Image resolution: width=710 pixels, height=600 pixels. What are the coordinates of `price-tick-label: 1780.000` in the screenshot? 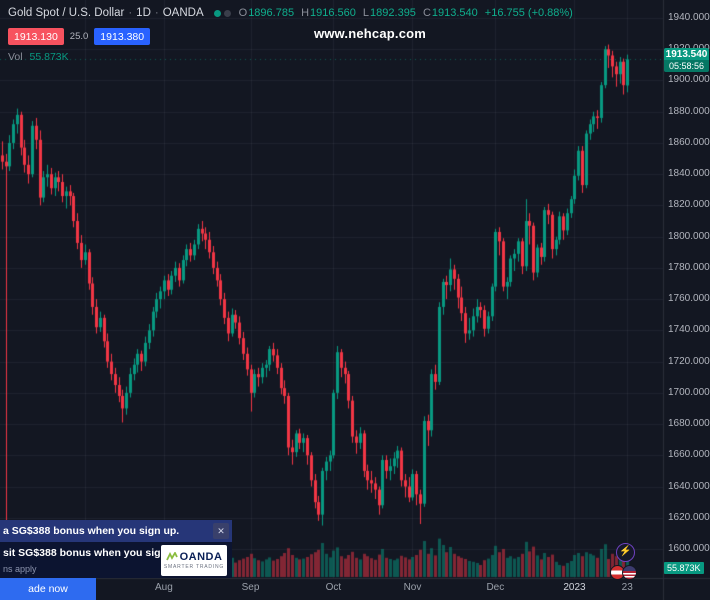 It's located at (689, 267).